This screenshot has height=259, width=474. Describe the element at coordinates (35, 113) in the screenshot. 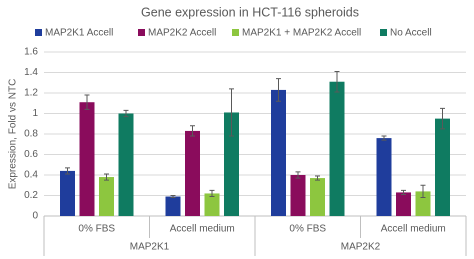

I see `y-tick-label: 1` at that location.